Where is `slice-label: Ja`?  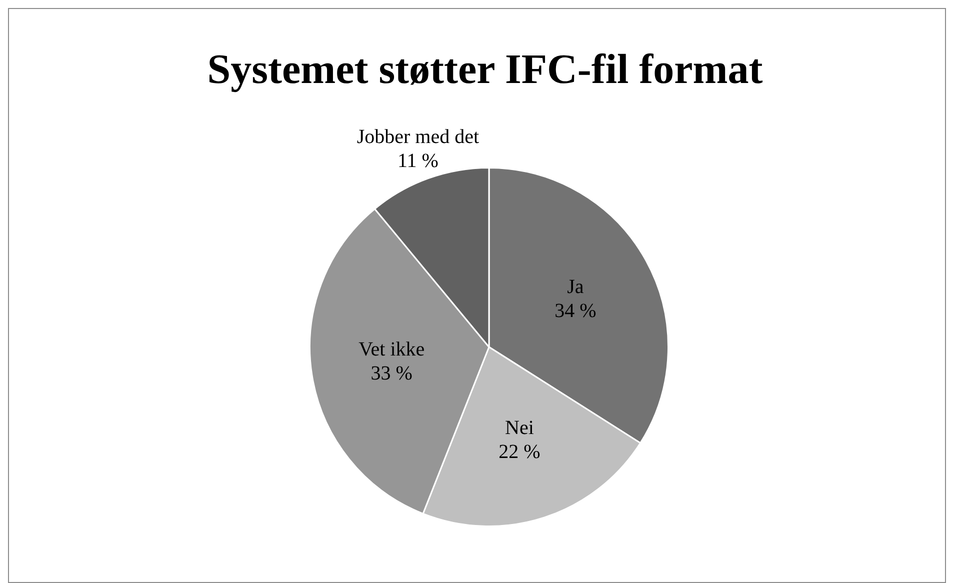
slice-label: Ja is located at coordinates (575, 287).